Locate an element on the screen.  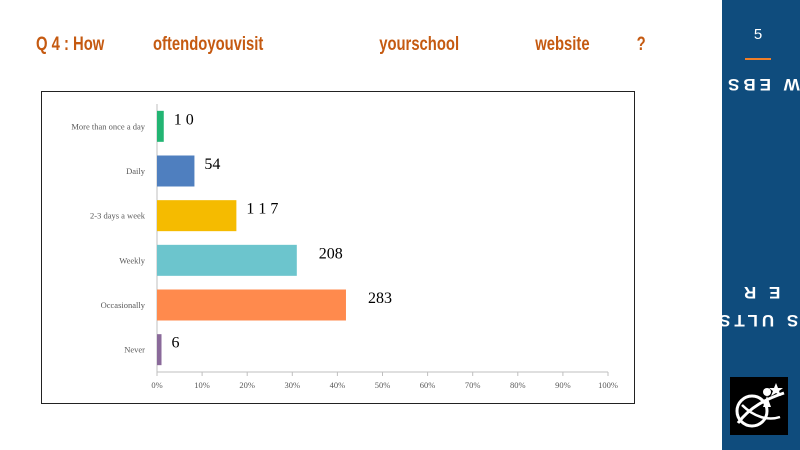
data-label: 1 0 is located at coordinates (184, 119).